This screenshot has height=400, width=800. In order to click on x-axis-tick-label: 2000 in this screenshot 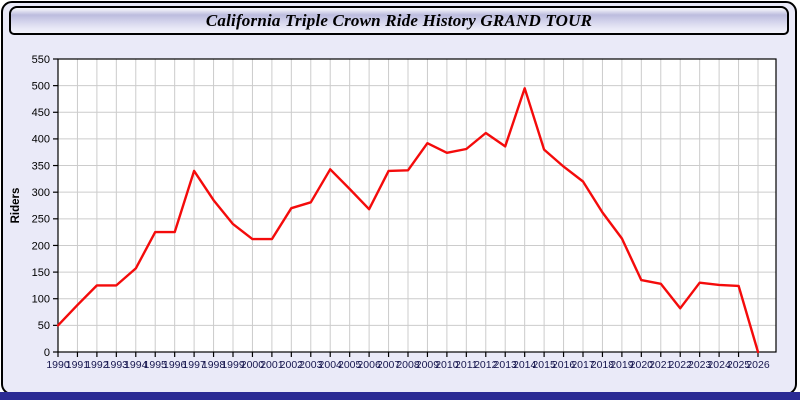, I will do `click(253, 365)`.